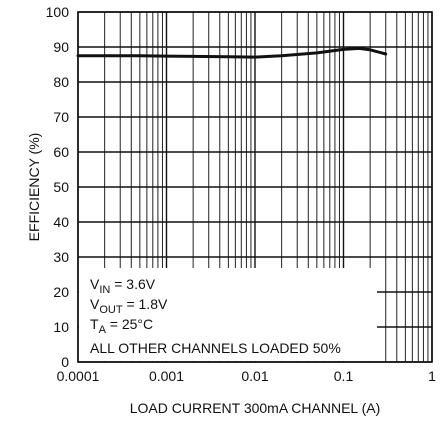  I want to click on annotation-text: VOUT = 1.8V, so click(129, 306).